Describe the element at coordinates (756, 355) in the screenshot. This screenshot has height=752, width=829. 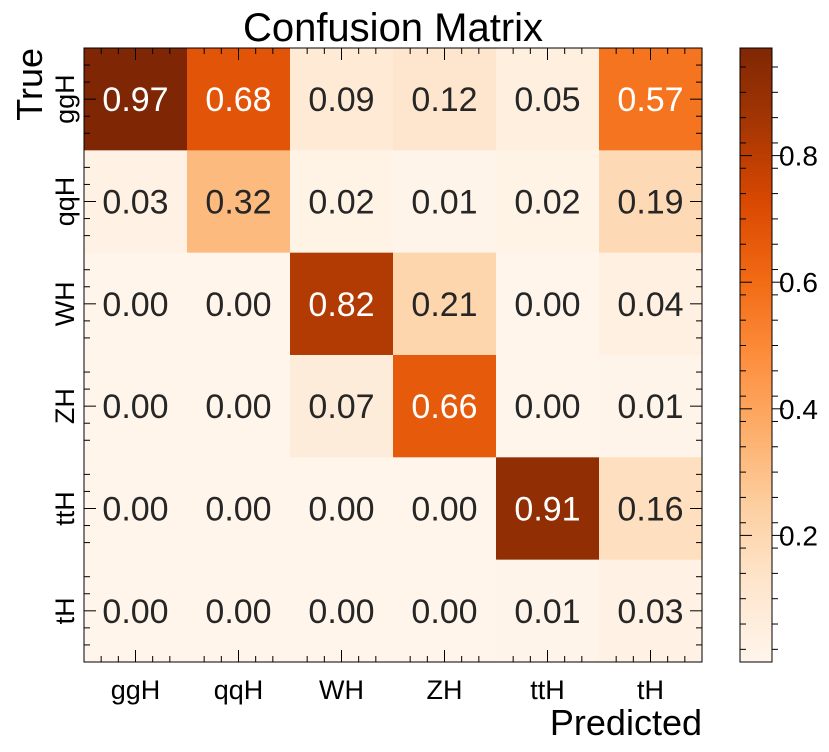
I see `colorbar` at that location.